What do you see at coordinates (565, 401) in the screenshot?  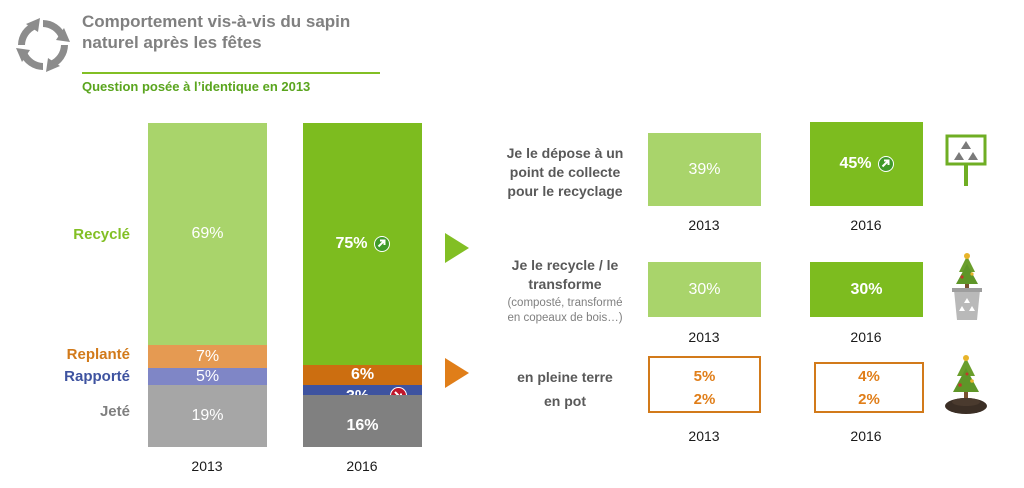 I see `row-label-en-pot: en pot` at bounding box center [565, 401].